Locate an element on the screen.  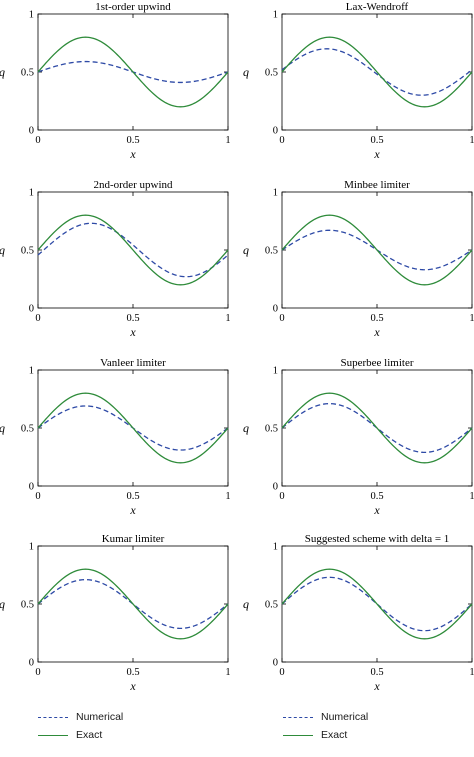
chart-panel: 1st-order upwind 0 0.5 1 0 0.5 1 x q is located at coordinates (115, 81).